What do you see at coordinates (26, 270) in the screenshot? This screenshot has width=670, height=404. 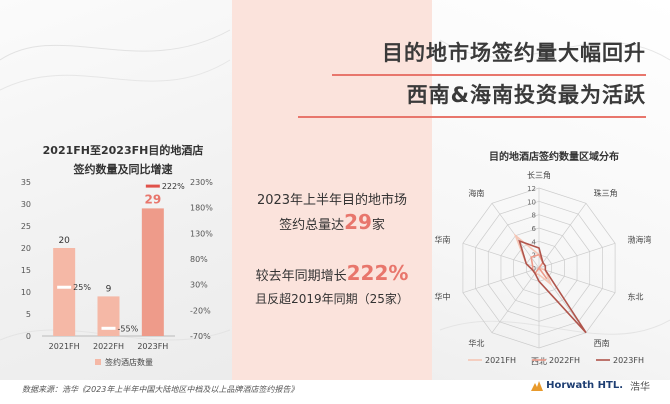 I see `y-left-tick-label: 15` at bounding box center [26, 270].